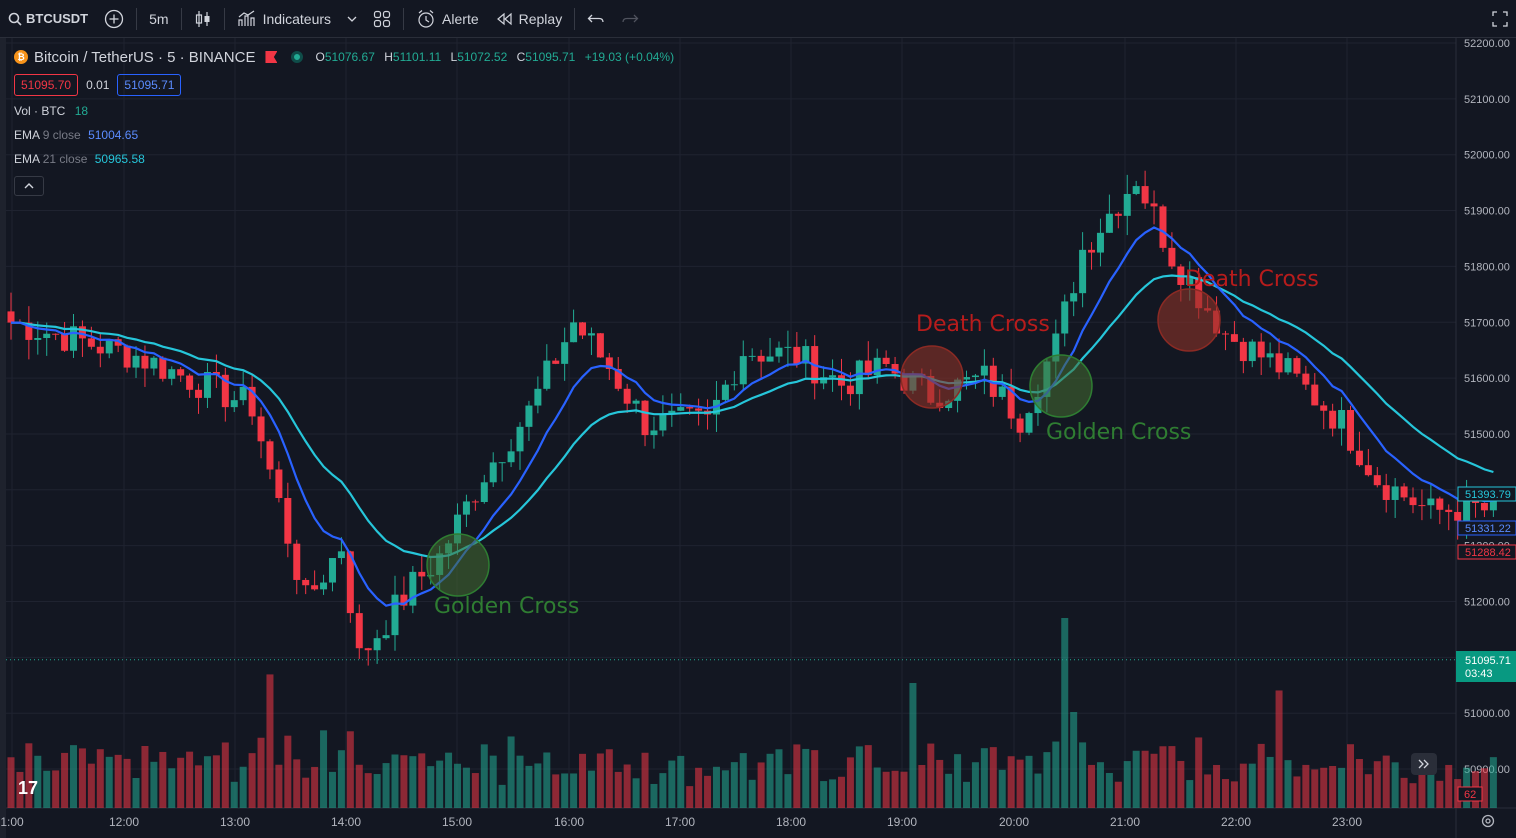  What do you see at coordinates (1500, 19) in the screenshot?
I see `fullscreen-button` at bounding box center [1500, 19].